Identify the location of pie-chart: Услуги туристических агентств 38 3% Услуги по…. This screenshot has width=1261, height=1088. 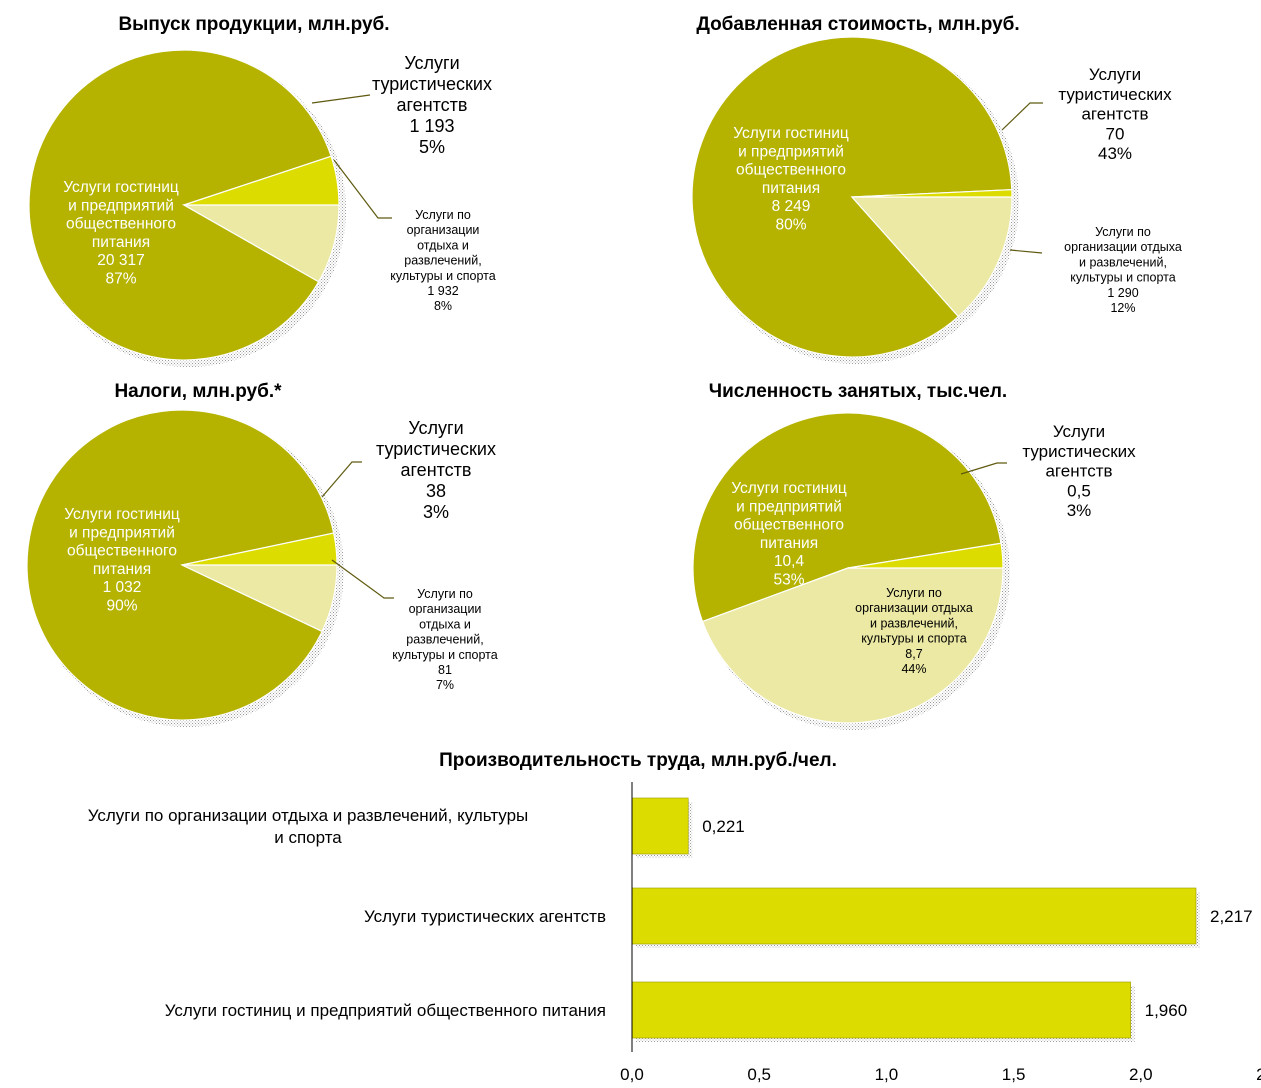
(262, 568).